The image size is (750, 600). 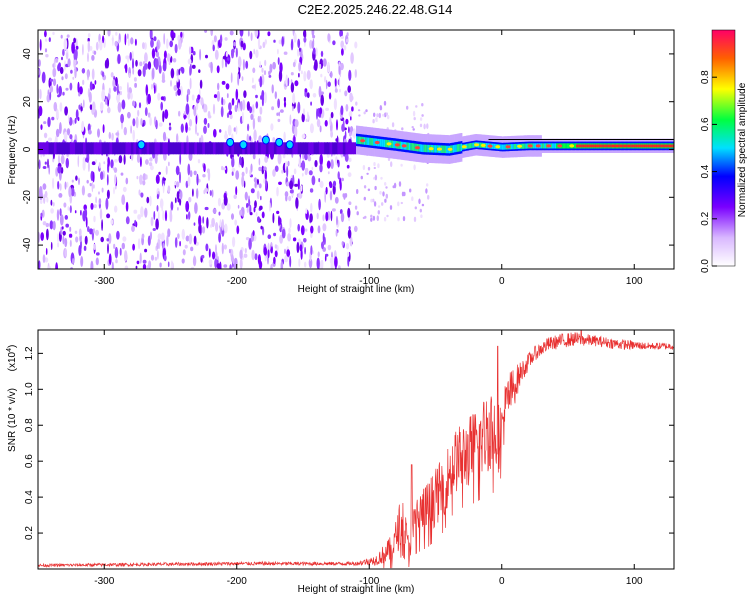 What do you see at coordinates (12, 420) in the screenshot?
I see `snr-ylabel: SNR (10 * v/v)` at bounding box center [12, 420].